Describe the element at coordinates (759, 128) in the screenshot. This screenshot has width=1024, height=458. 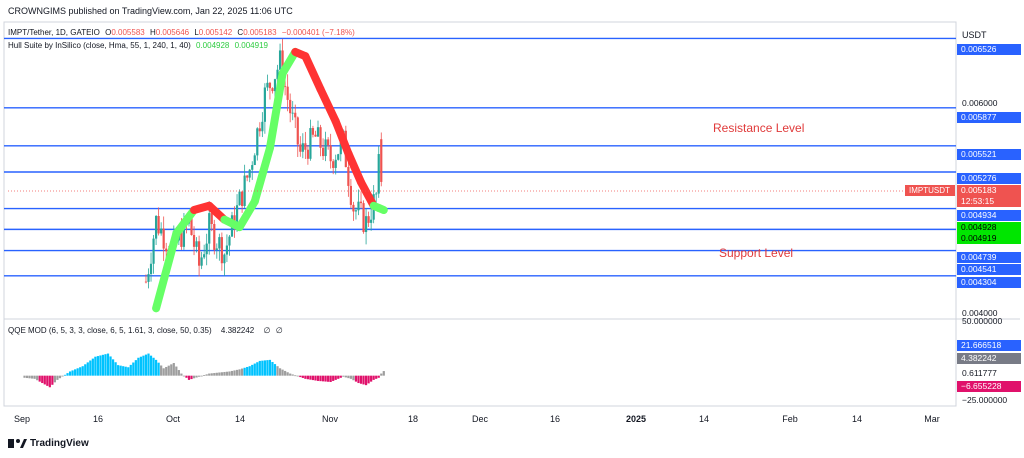
I see `resistance-annotation: Resistance Level` at that location.